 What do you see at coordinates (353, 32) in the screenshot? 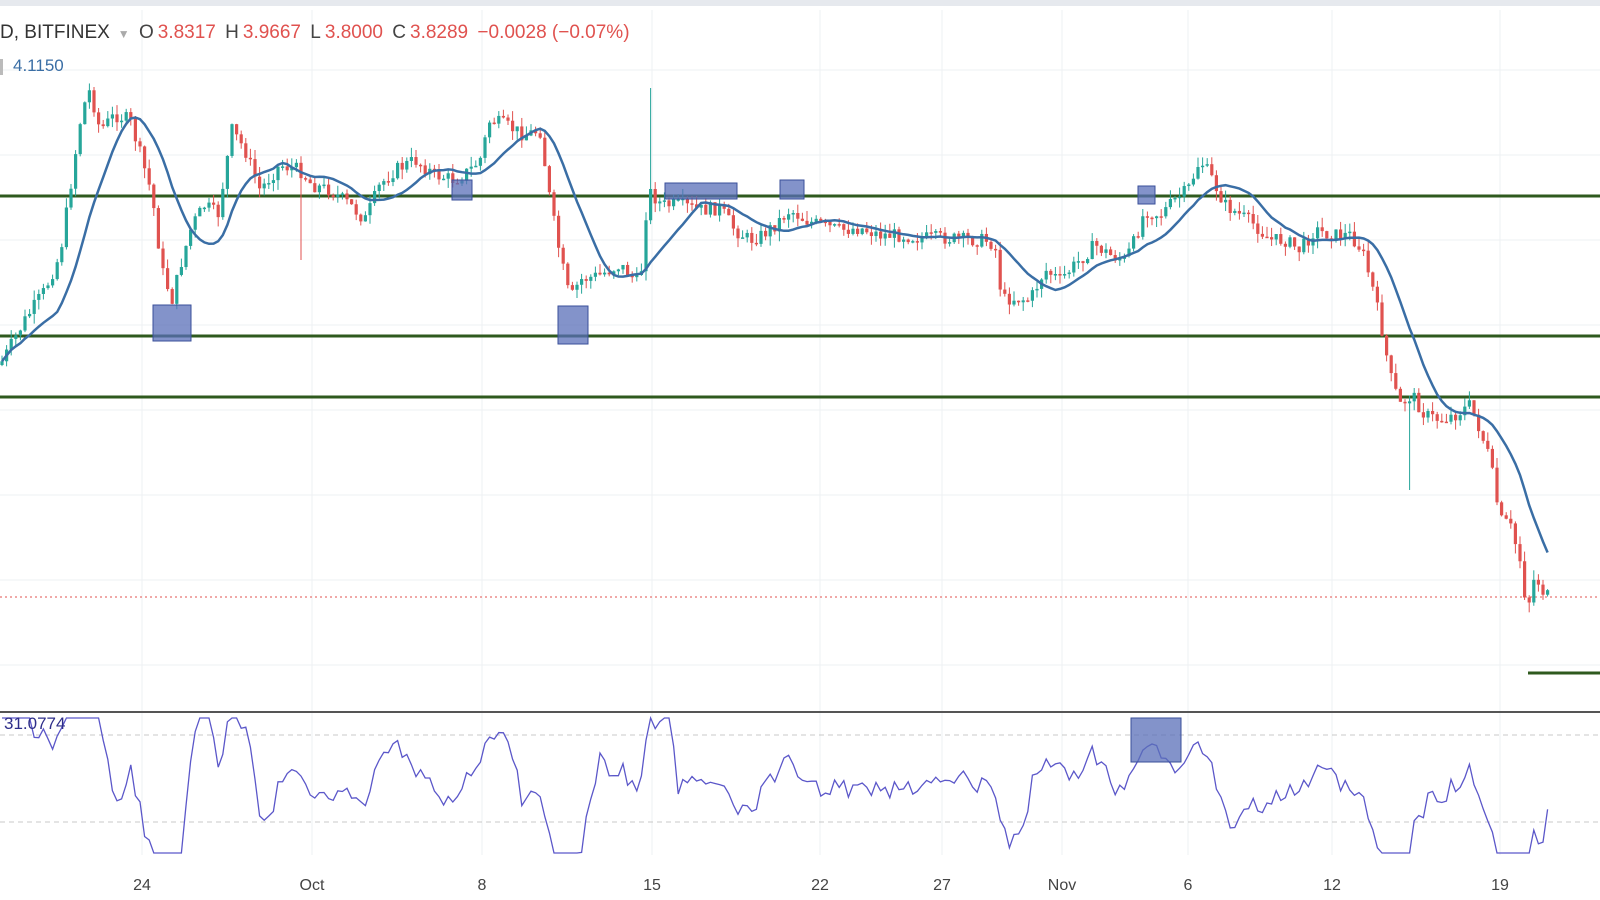
I see `low-value: 3.8000` at bounding box center [353, 32].